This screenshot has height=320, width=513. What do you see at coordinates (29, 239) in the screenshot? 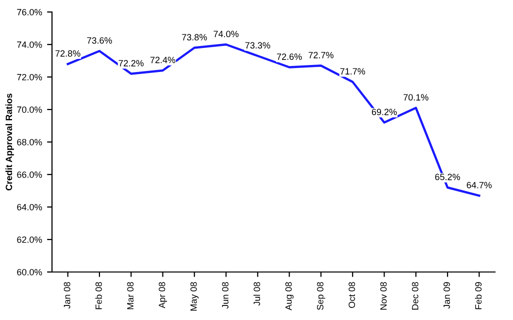
I see `y-tick-label: 62.0%` at bounding box center [29, 239].